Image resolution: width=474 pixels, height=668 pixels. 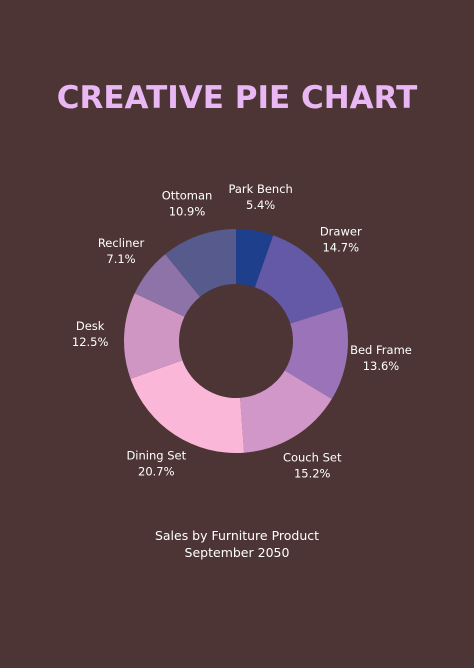 What do you see at coordinates (237, 535) in the screenshot?
I see `caption-line-1: Sales by Furniture Product` at bounding box center [237, 535].